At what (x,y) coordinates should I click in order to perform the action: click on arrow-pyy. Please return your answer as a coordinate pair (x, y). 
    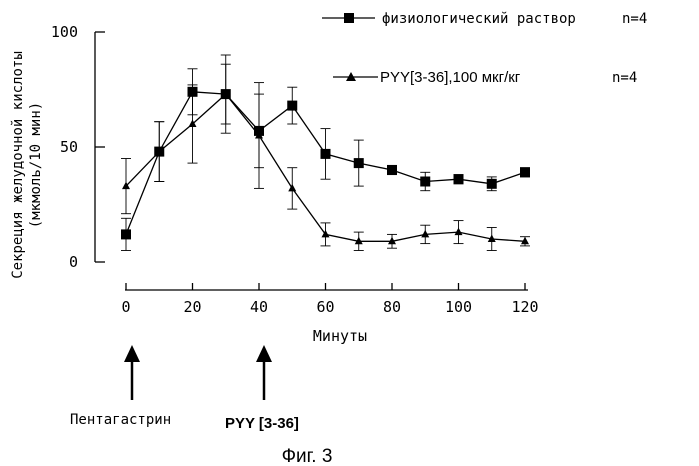
    Looking at the image, I should click on (264, 372).